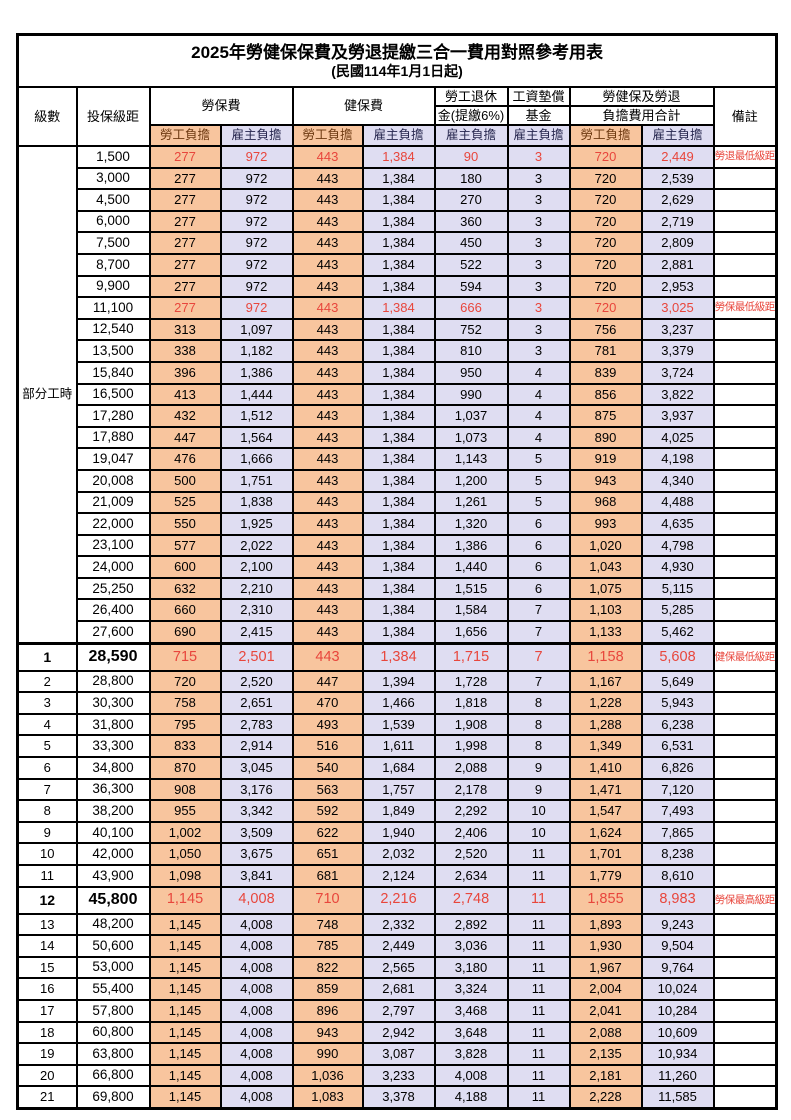 The image size is (791, 1120). What do you see at coordinates (605, 1010) in the screenshot?
I see `value-cell: 2,041` at bounding box center [605, 1010].